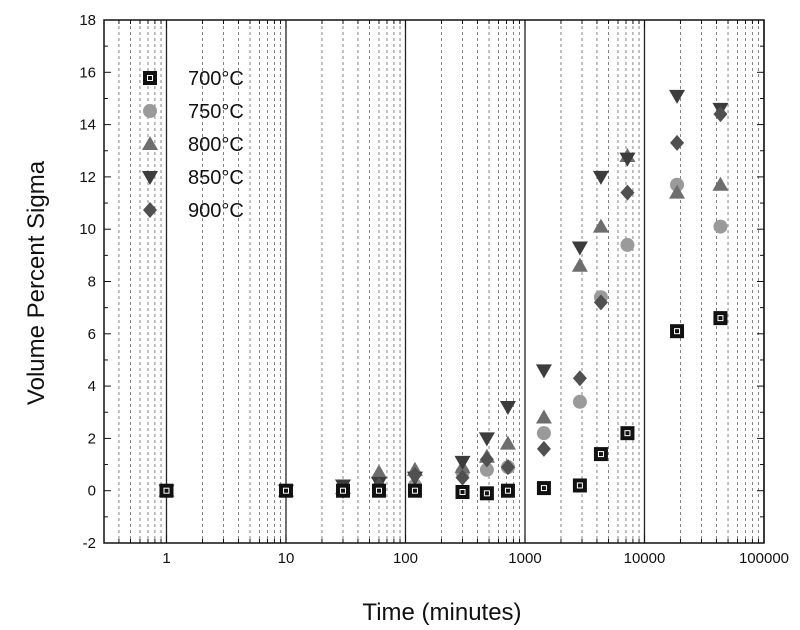  What do you see at coordinates (286, 558) in the screenshot?
I see `x-tick-label: 10` at bounding box center [286, 558].